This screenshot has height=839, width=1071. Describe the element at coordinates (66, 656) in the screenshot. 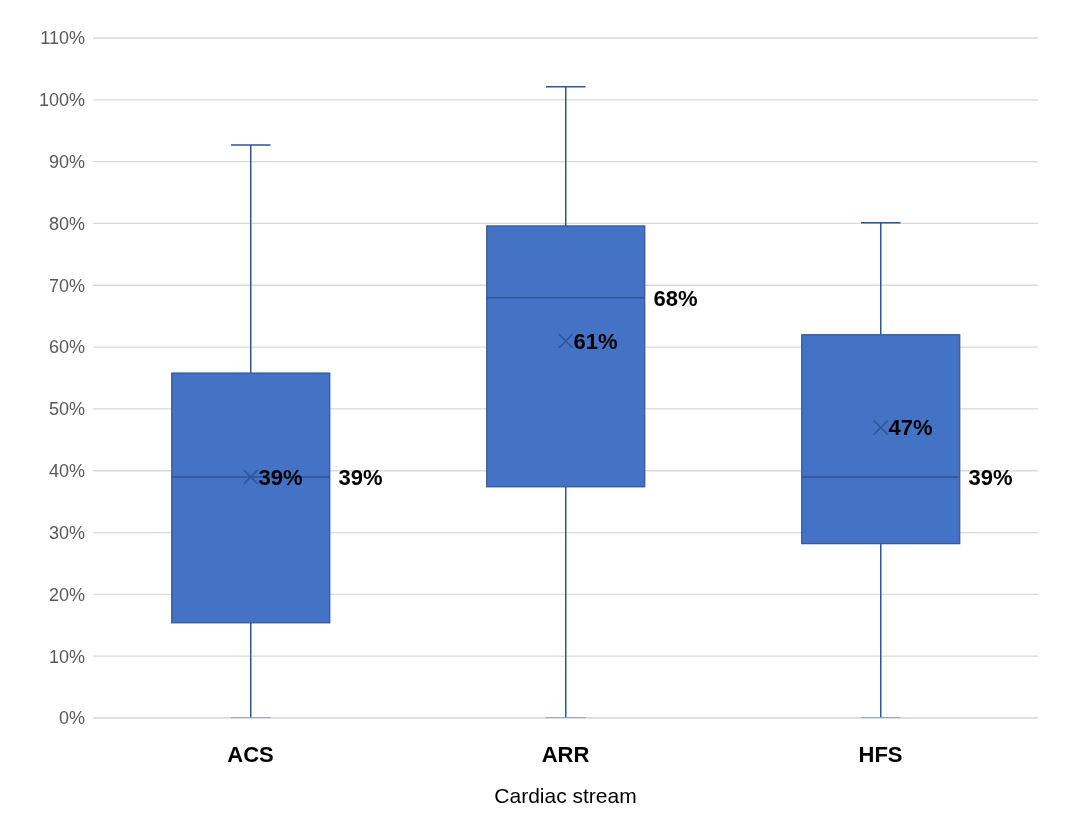

I see `y-tick-label: 10%` at that location.